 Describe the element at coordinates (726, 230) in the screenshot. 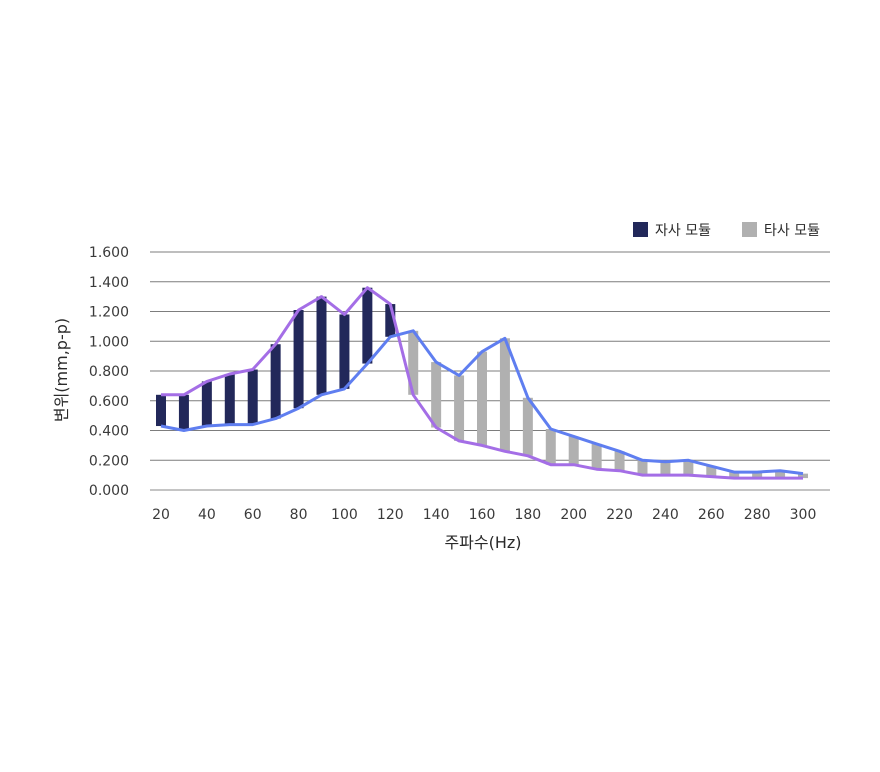

I see `legend: 자사 모듈 타사 모듈` at that location.